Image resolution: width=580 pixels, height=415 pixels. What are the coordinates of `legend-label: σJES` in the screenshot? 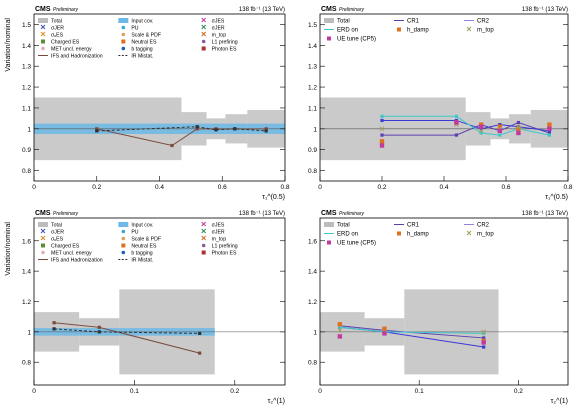 It's located at (218, 22).